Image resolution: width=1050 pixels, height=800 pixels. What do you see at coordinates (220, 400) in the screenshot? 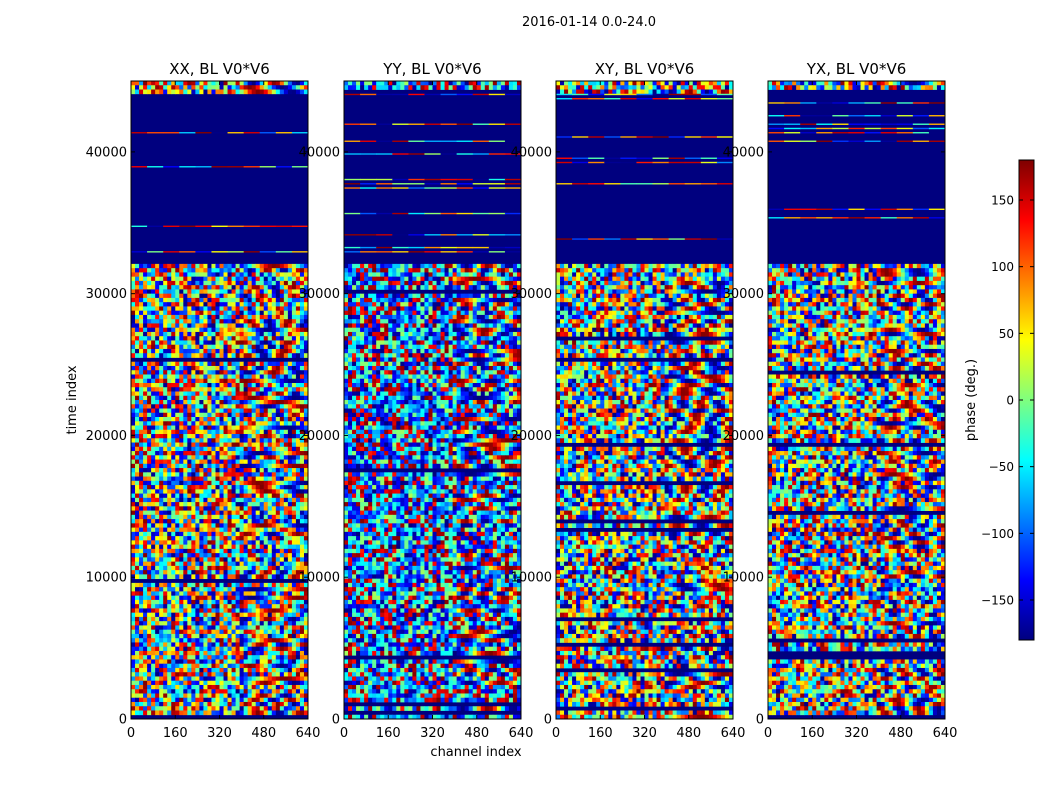
I see `panel-image-xx` at bounding box center [220, 400].